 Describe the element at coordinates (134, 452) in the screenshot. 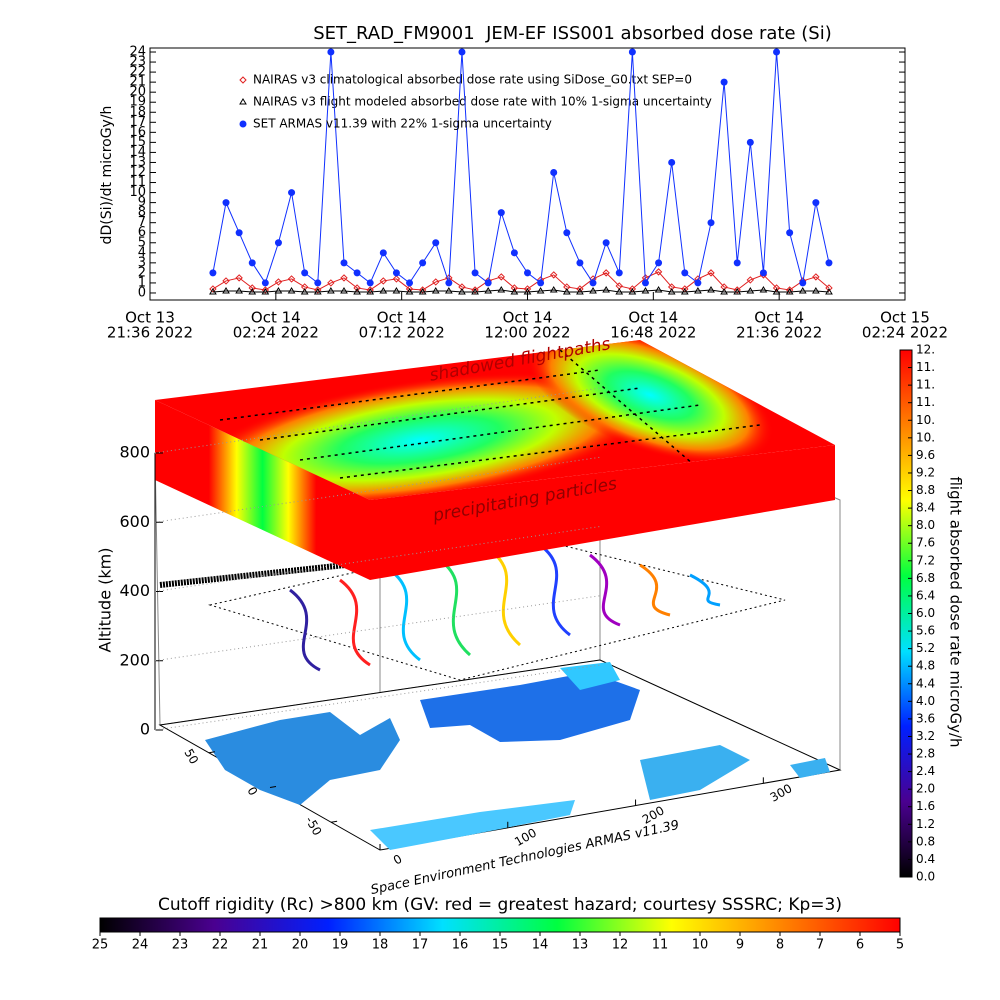

I see `z-tick-label: 800` at that location.